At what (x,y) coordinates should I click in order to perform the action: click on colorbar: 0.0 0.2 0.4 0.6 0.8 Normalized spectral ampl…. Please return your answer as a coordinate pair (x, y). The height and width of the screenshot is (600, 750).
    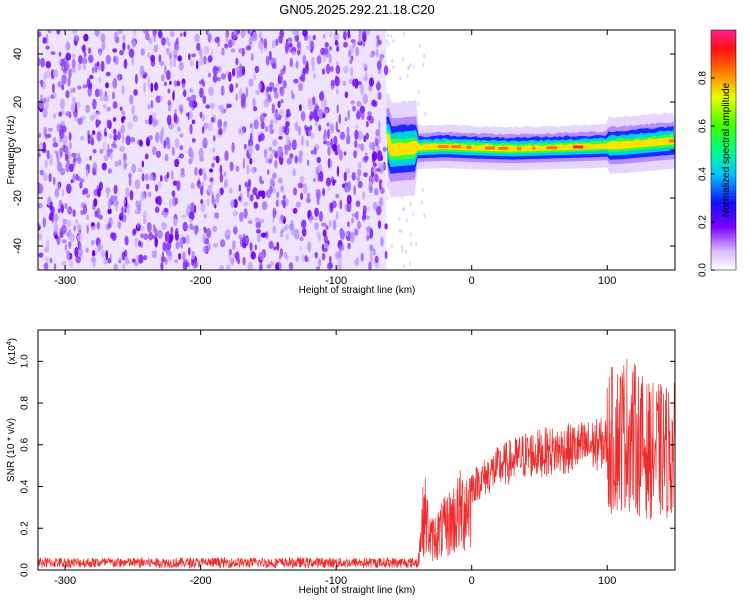
    Looking at the image, I should click on (717, 153).